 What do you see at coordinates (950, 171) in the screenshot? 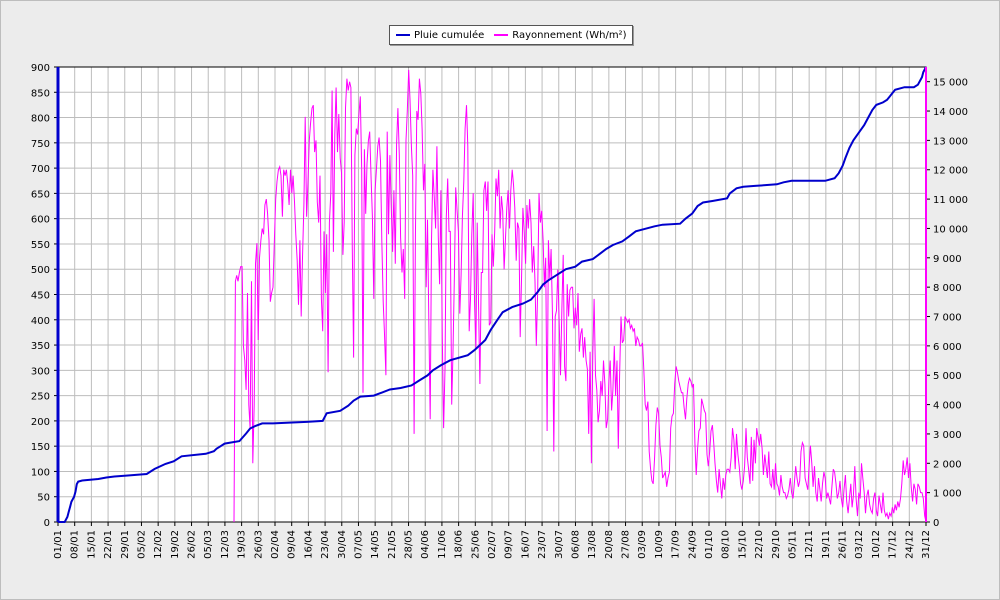
I see `y-right-tick-label: 12 000` at bounding box center [950, 171].